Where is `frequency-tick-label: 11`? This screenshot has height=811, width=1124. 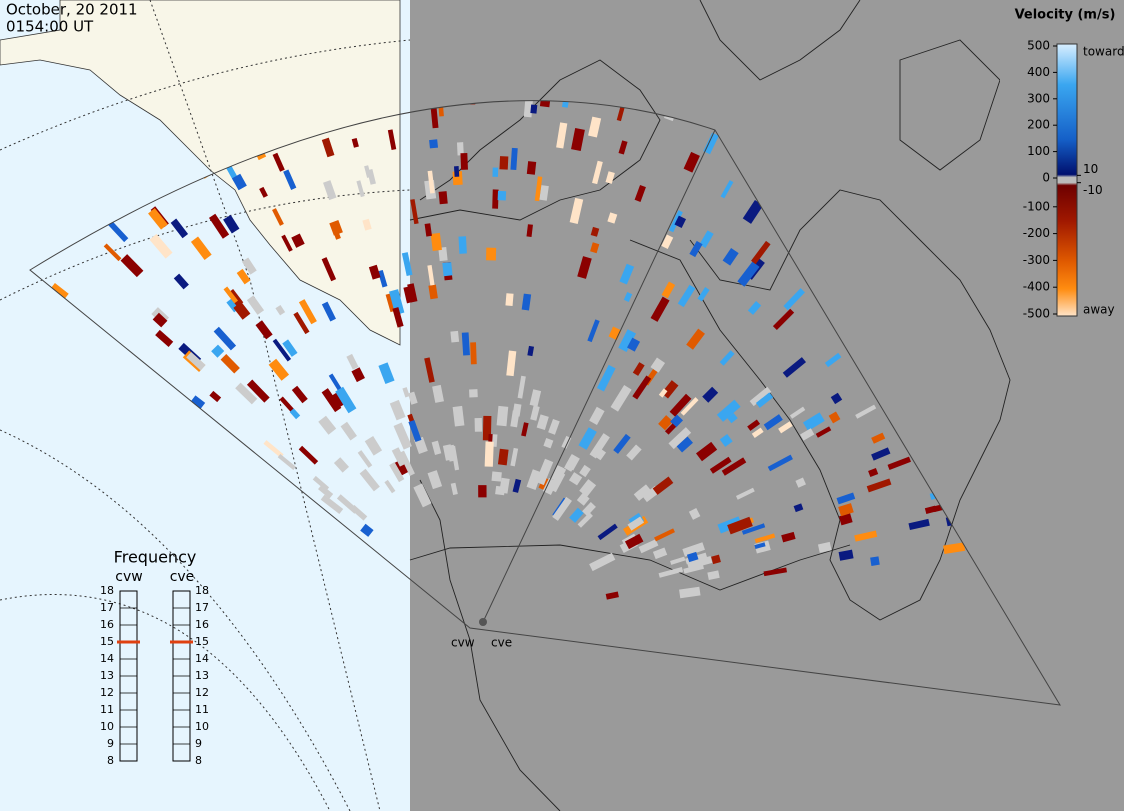
frequency-tick-label: 11 is located at coordinates (202, 709).